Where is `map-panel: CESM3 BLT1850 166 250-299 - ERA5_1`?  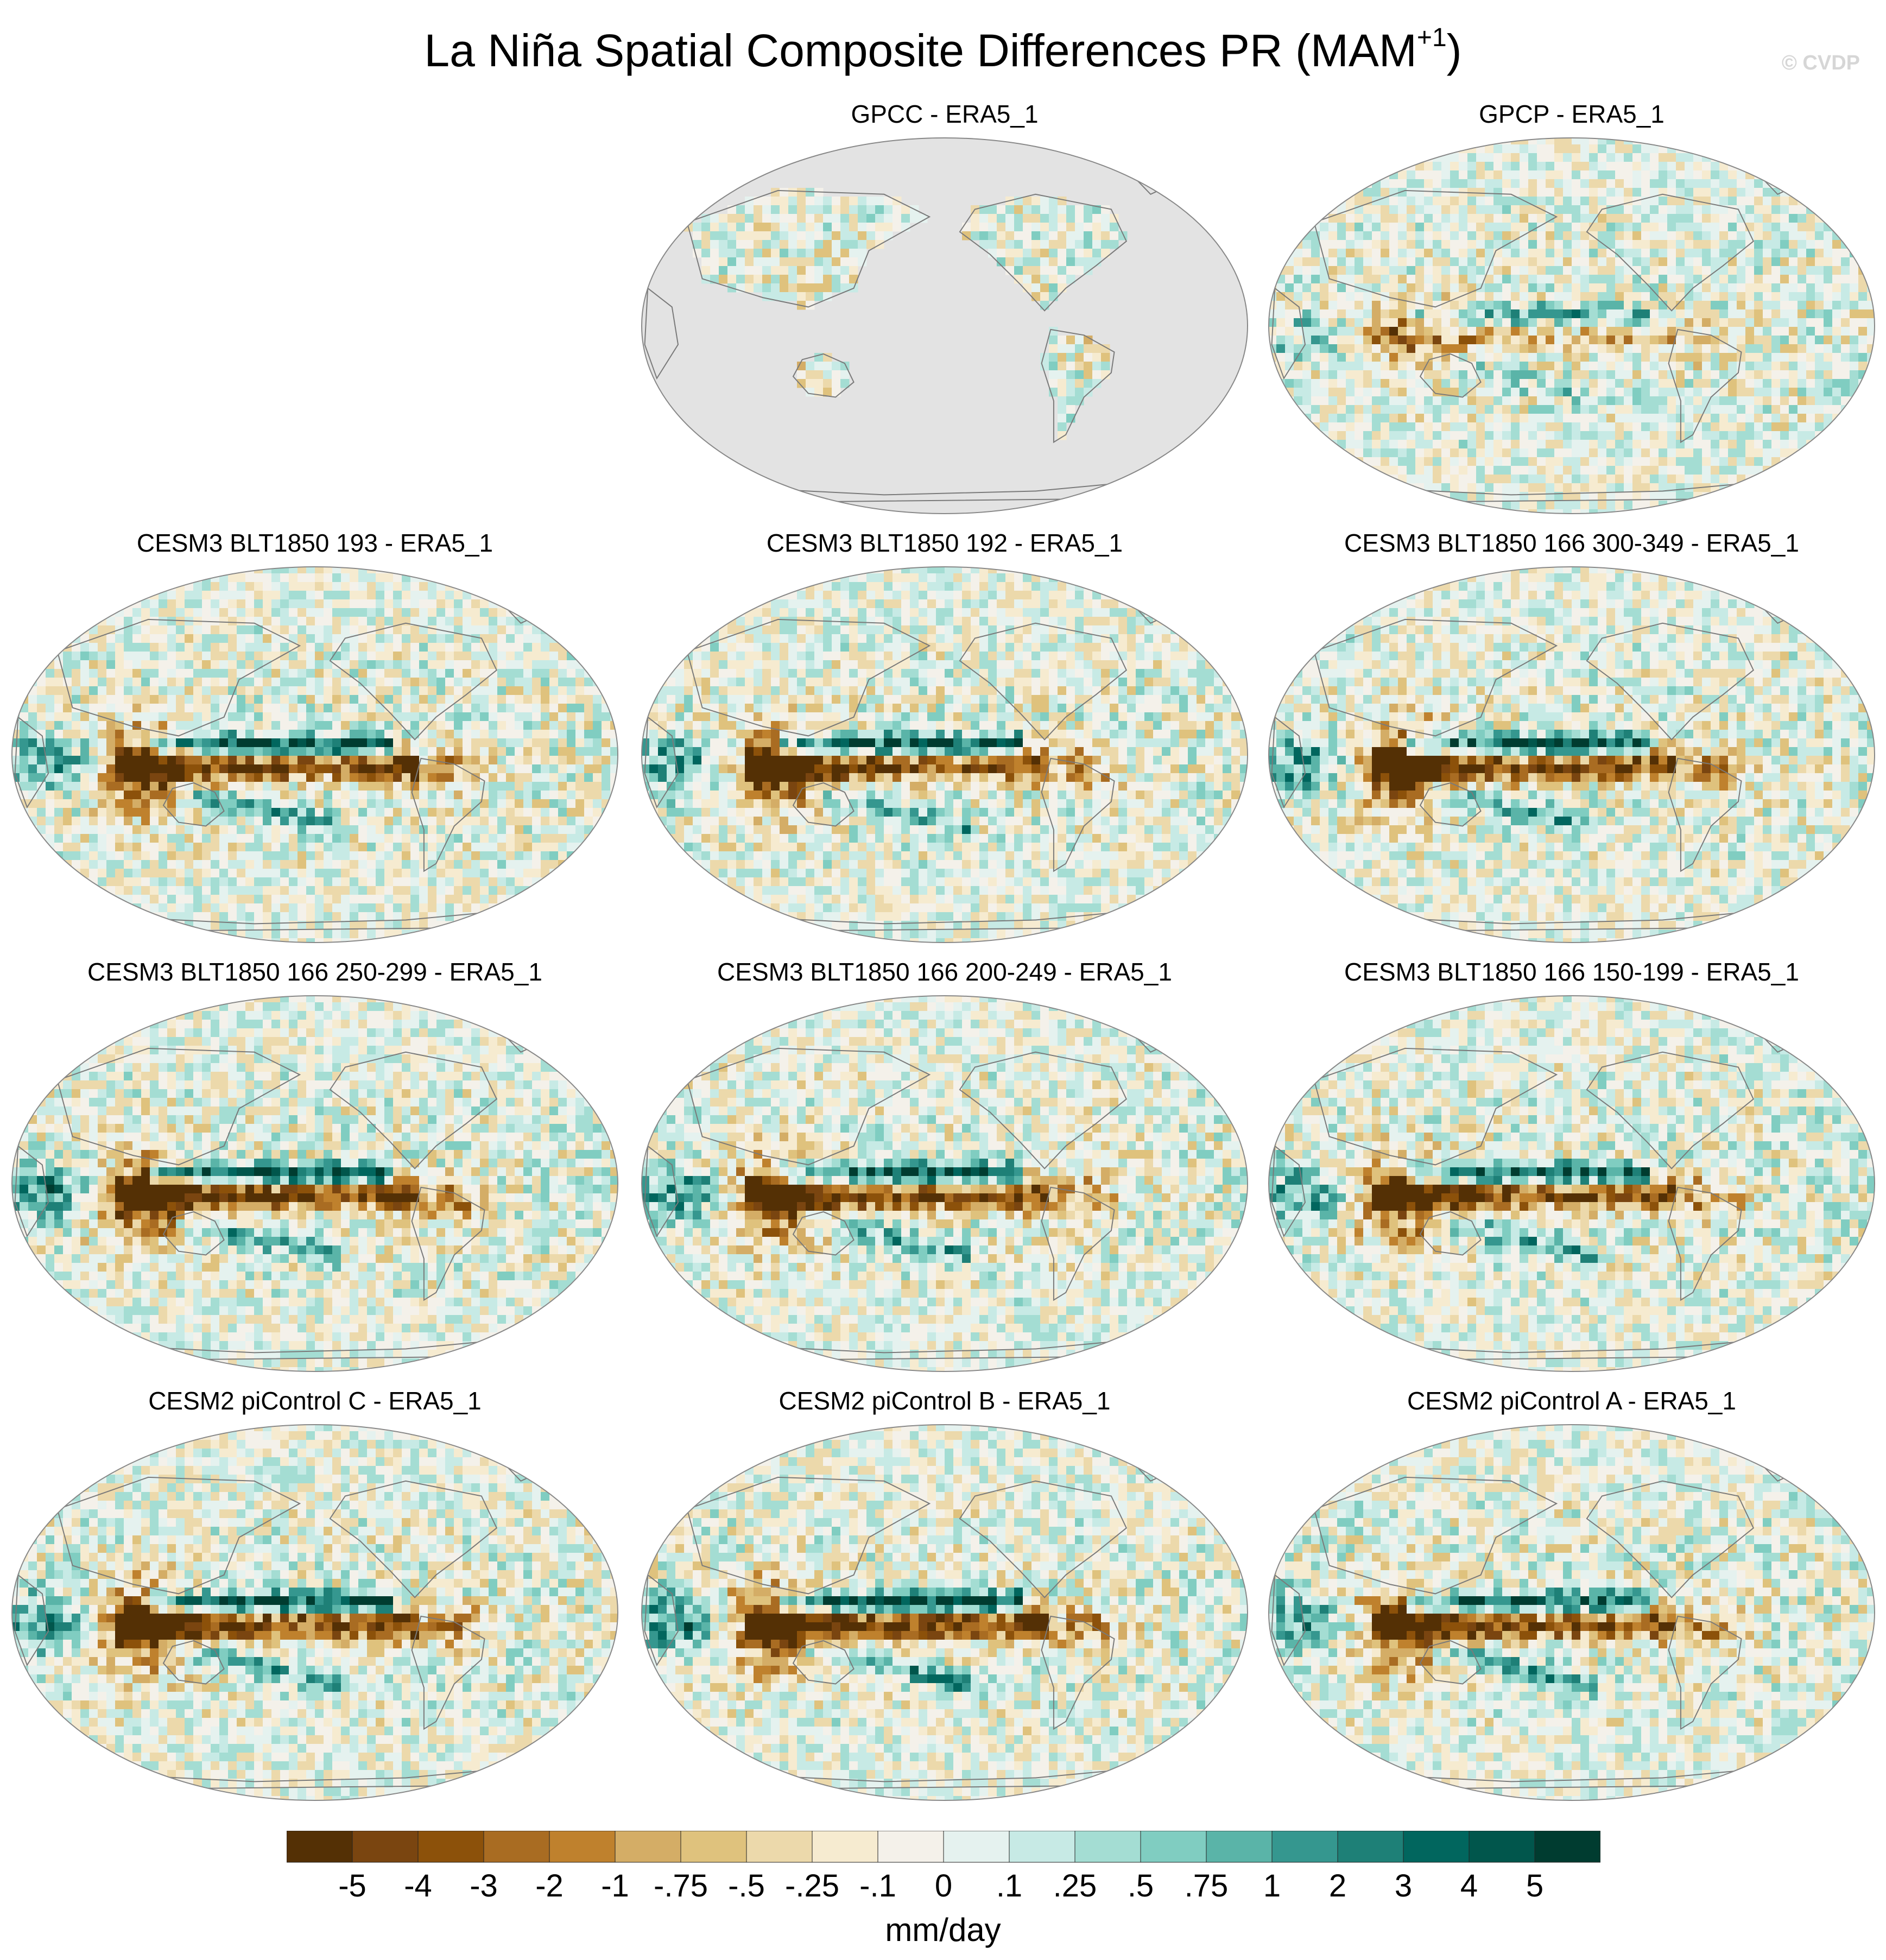
map-panel: CESM3 BLT1850 166 250-299 - ERA5_1 is located at coordinates (314, 1170).